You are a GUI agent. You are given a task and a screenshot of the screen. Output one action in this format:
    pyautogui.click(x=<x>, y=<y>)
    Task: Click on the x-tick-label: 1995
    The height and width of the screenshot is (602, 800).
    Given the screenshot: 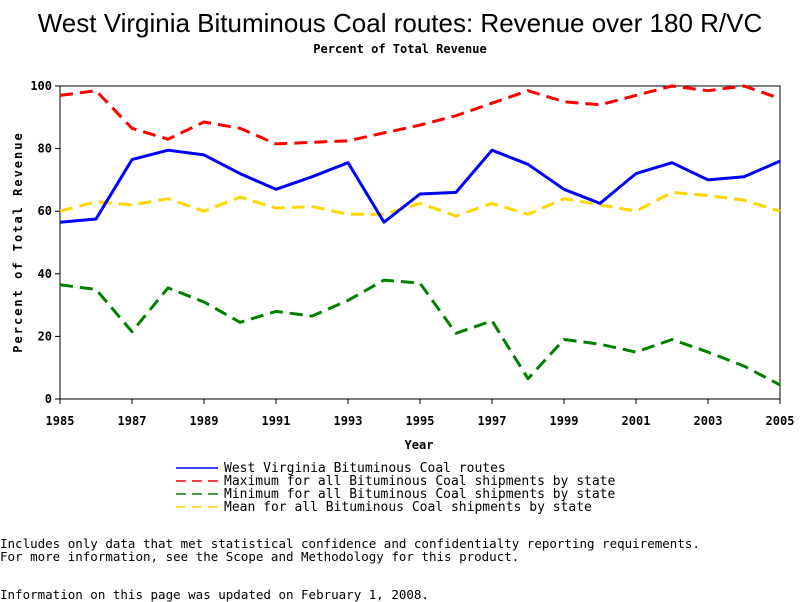 What is the action you would take?
    pyautogui.click(x=420, y=421)
    